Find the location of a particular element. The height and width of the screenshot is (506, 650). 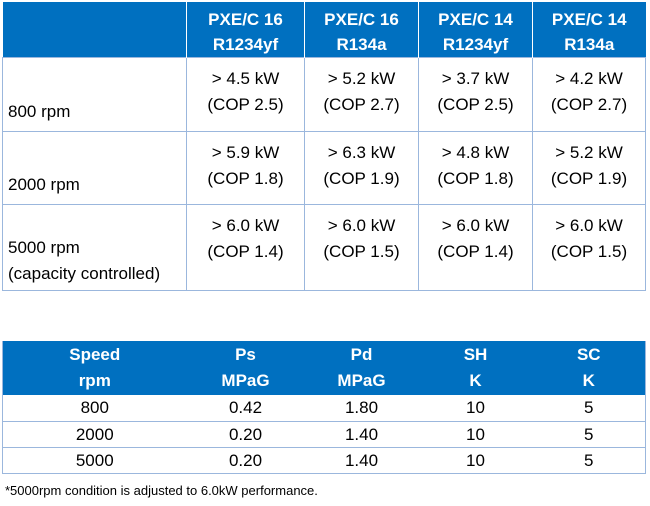

header-unit: rpm is located at coordinates (94, 380).